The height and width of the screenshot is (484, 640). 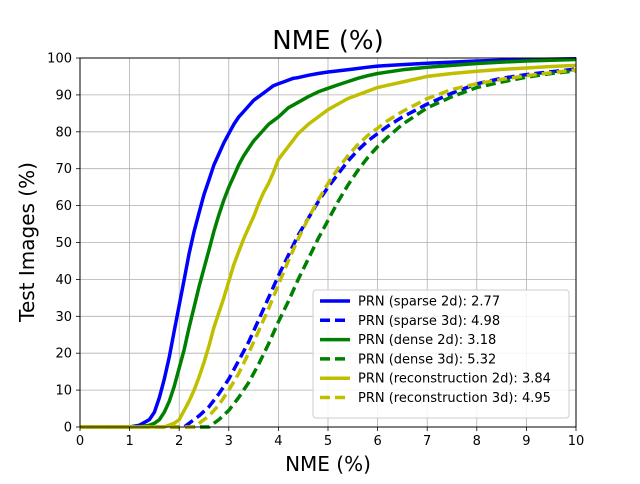 I want to click on legend-box, so click(x=441, y=354).